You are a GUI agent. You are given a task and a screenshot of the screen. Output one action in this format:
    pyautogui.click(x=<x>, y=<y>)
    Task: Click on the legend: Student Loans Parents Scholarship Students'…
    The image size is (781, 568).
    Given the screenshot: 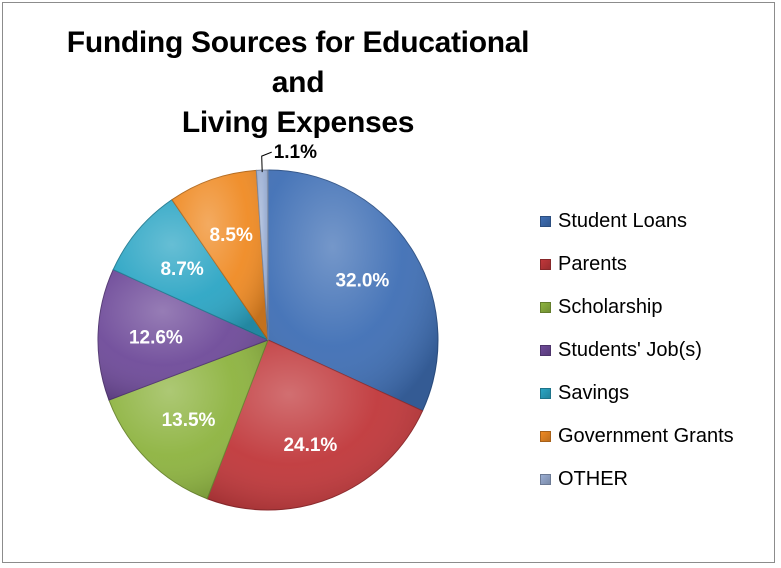 What is the action you would take?
    pyautogui.click(x=637, y=350)
    